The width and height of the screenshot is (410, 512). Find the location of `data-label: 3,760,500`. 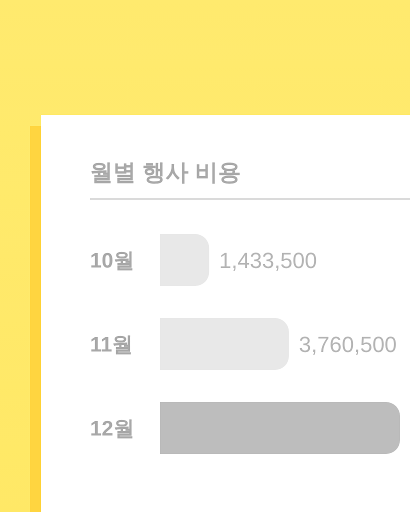

data-label: 3,760,500 is located at coordinates (347, 344).